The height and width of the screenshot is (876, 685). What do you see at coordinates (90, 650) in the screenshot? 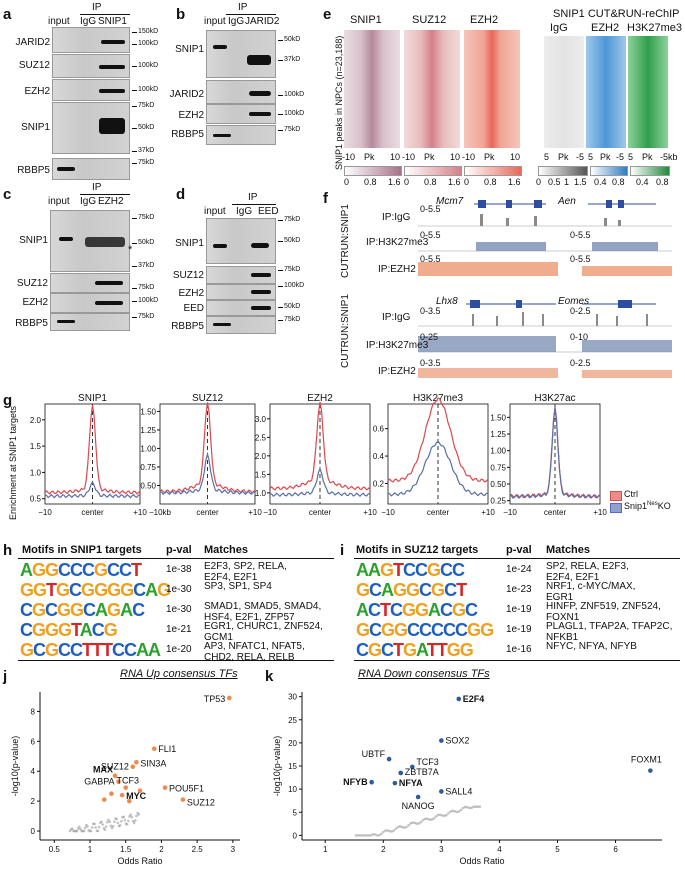
I see `motif-logo: GCGCCTTTCCAA` at bounding box center [90, 650].